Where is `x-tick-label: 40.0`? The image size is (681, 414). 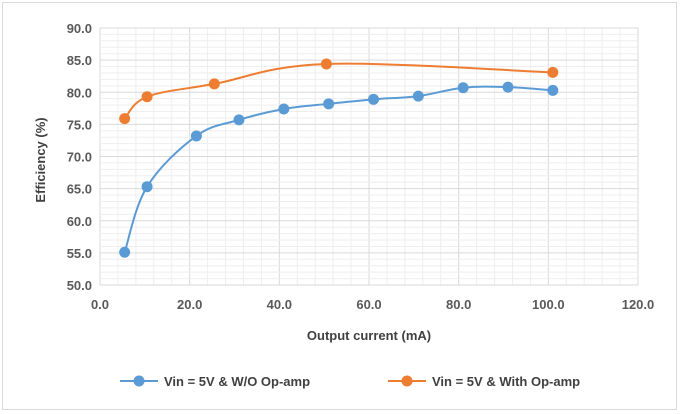
x-tick-label: 40.0 is located at coordinates (279, 304).